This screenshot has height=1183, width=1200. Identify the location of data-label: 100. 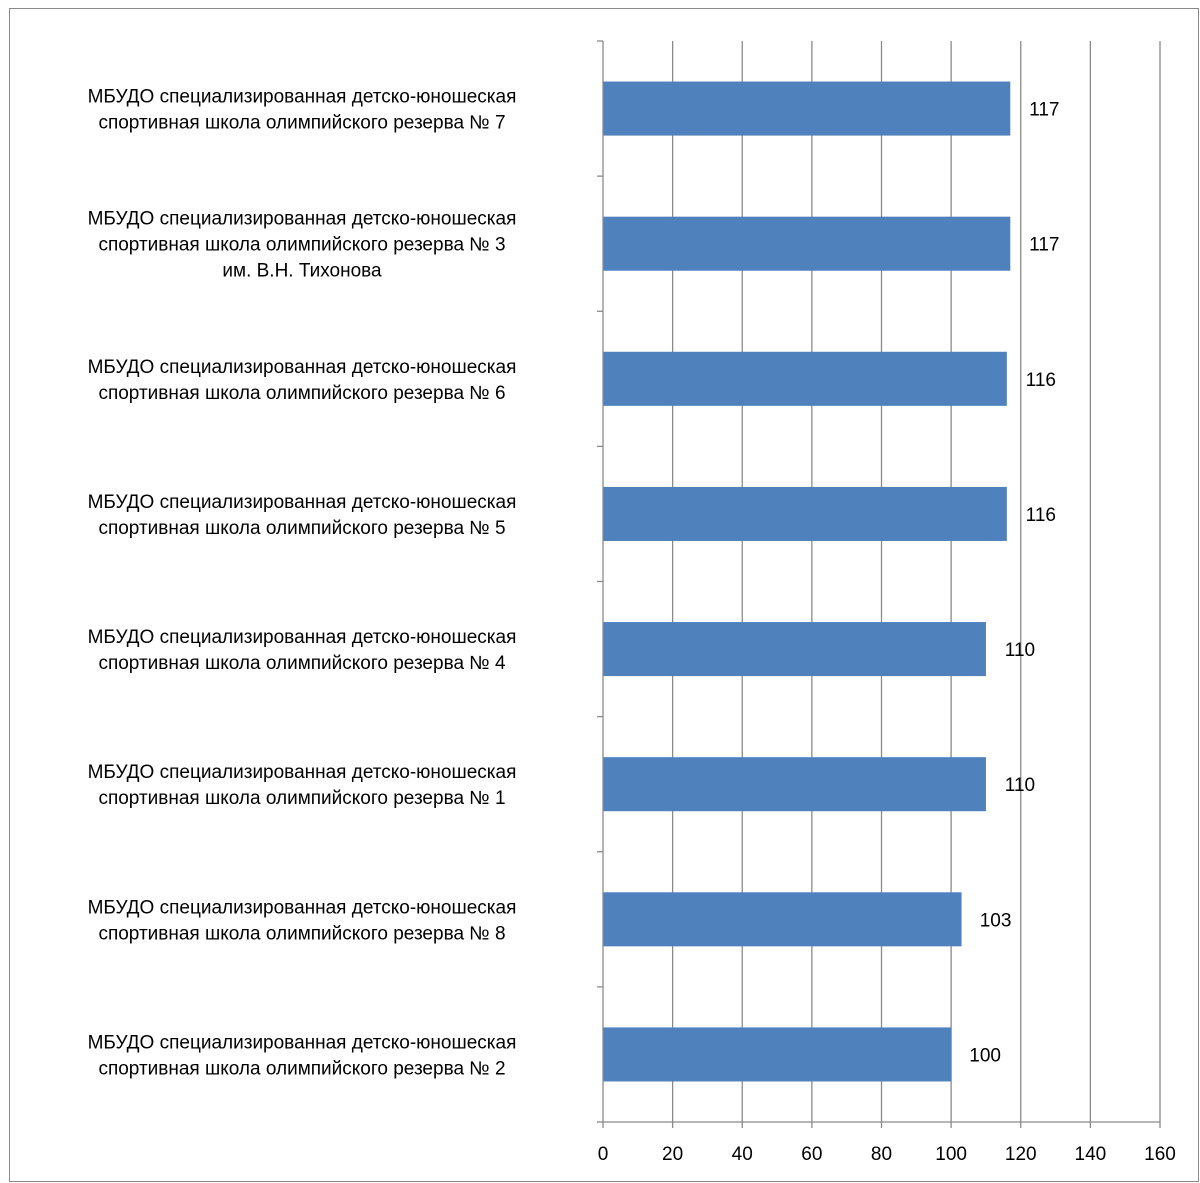
(985, 1055).